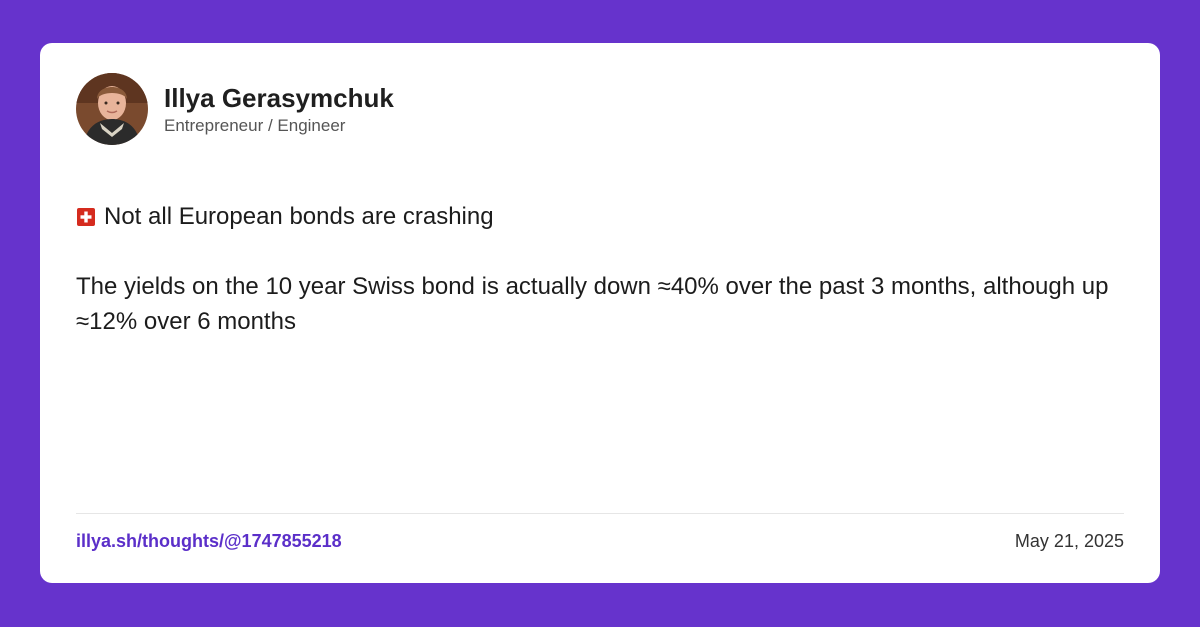 Image resolution: width=1200 pixels, height=627 pixels. What do you see at coordinates (86, 217) in the screenshot?
I see `swiss-flag-icon` at bounding box center [86, 217].